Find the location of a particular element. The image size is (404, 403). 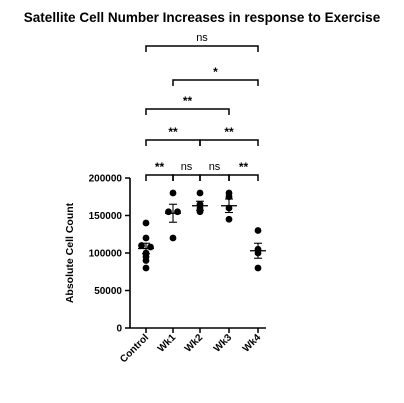

x-tick-label: Wk4 is located at coordinates (252, 343).